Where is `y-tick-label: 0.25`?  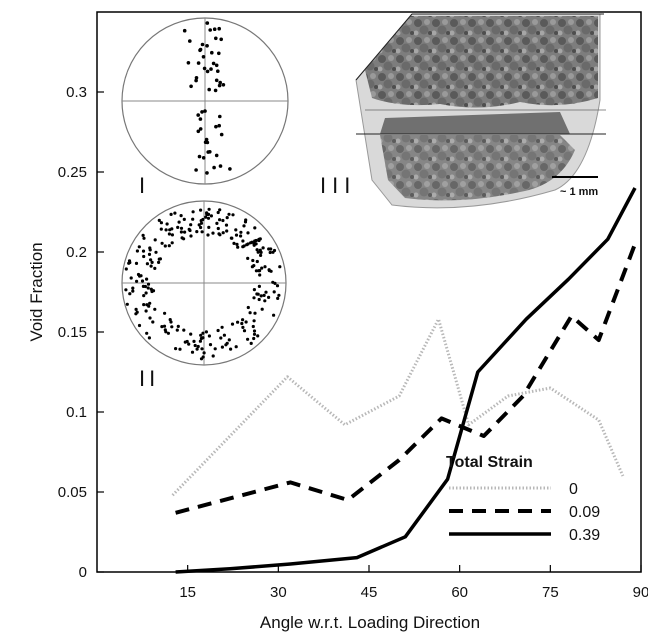
y-tick-label: 0.25 is located at coordinates (72, 172).